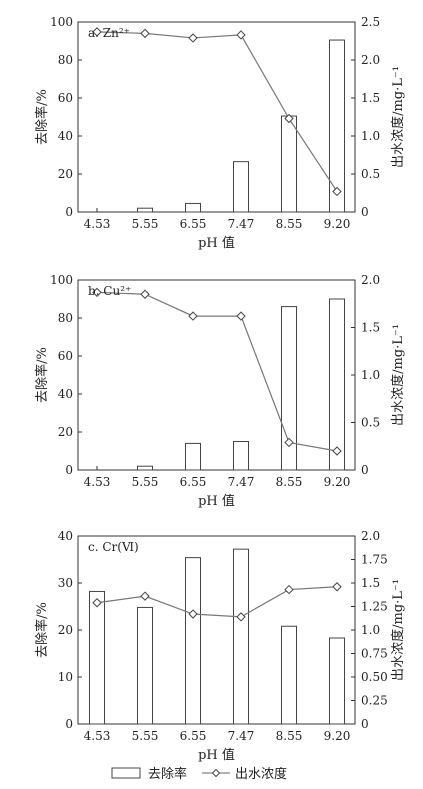 This screenshot has width=423, height=789. What do you see at coordinates (374, 677) in the screenshot?
I see `right-tick-label: 0.50` at bounding box center [374, 677].